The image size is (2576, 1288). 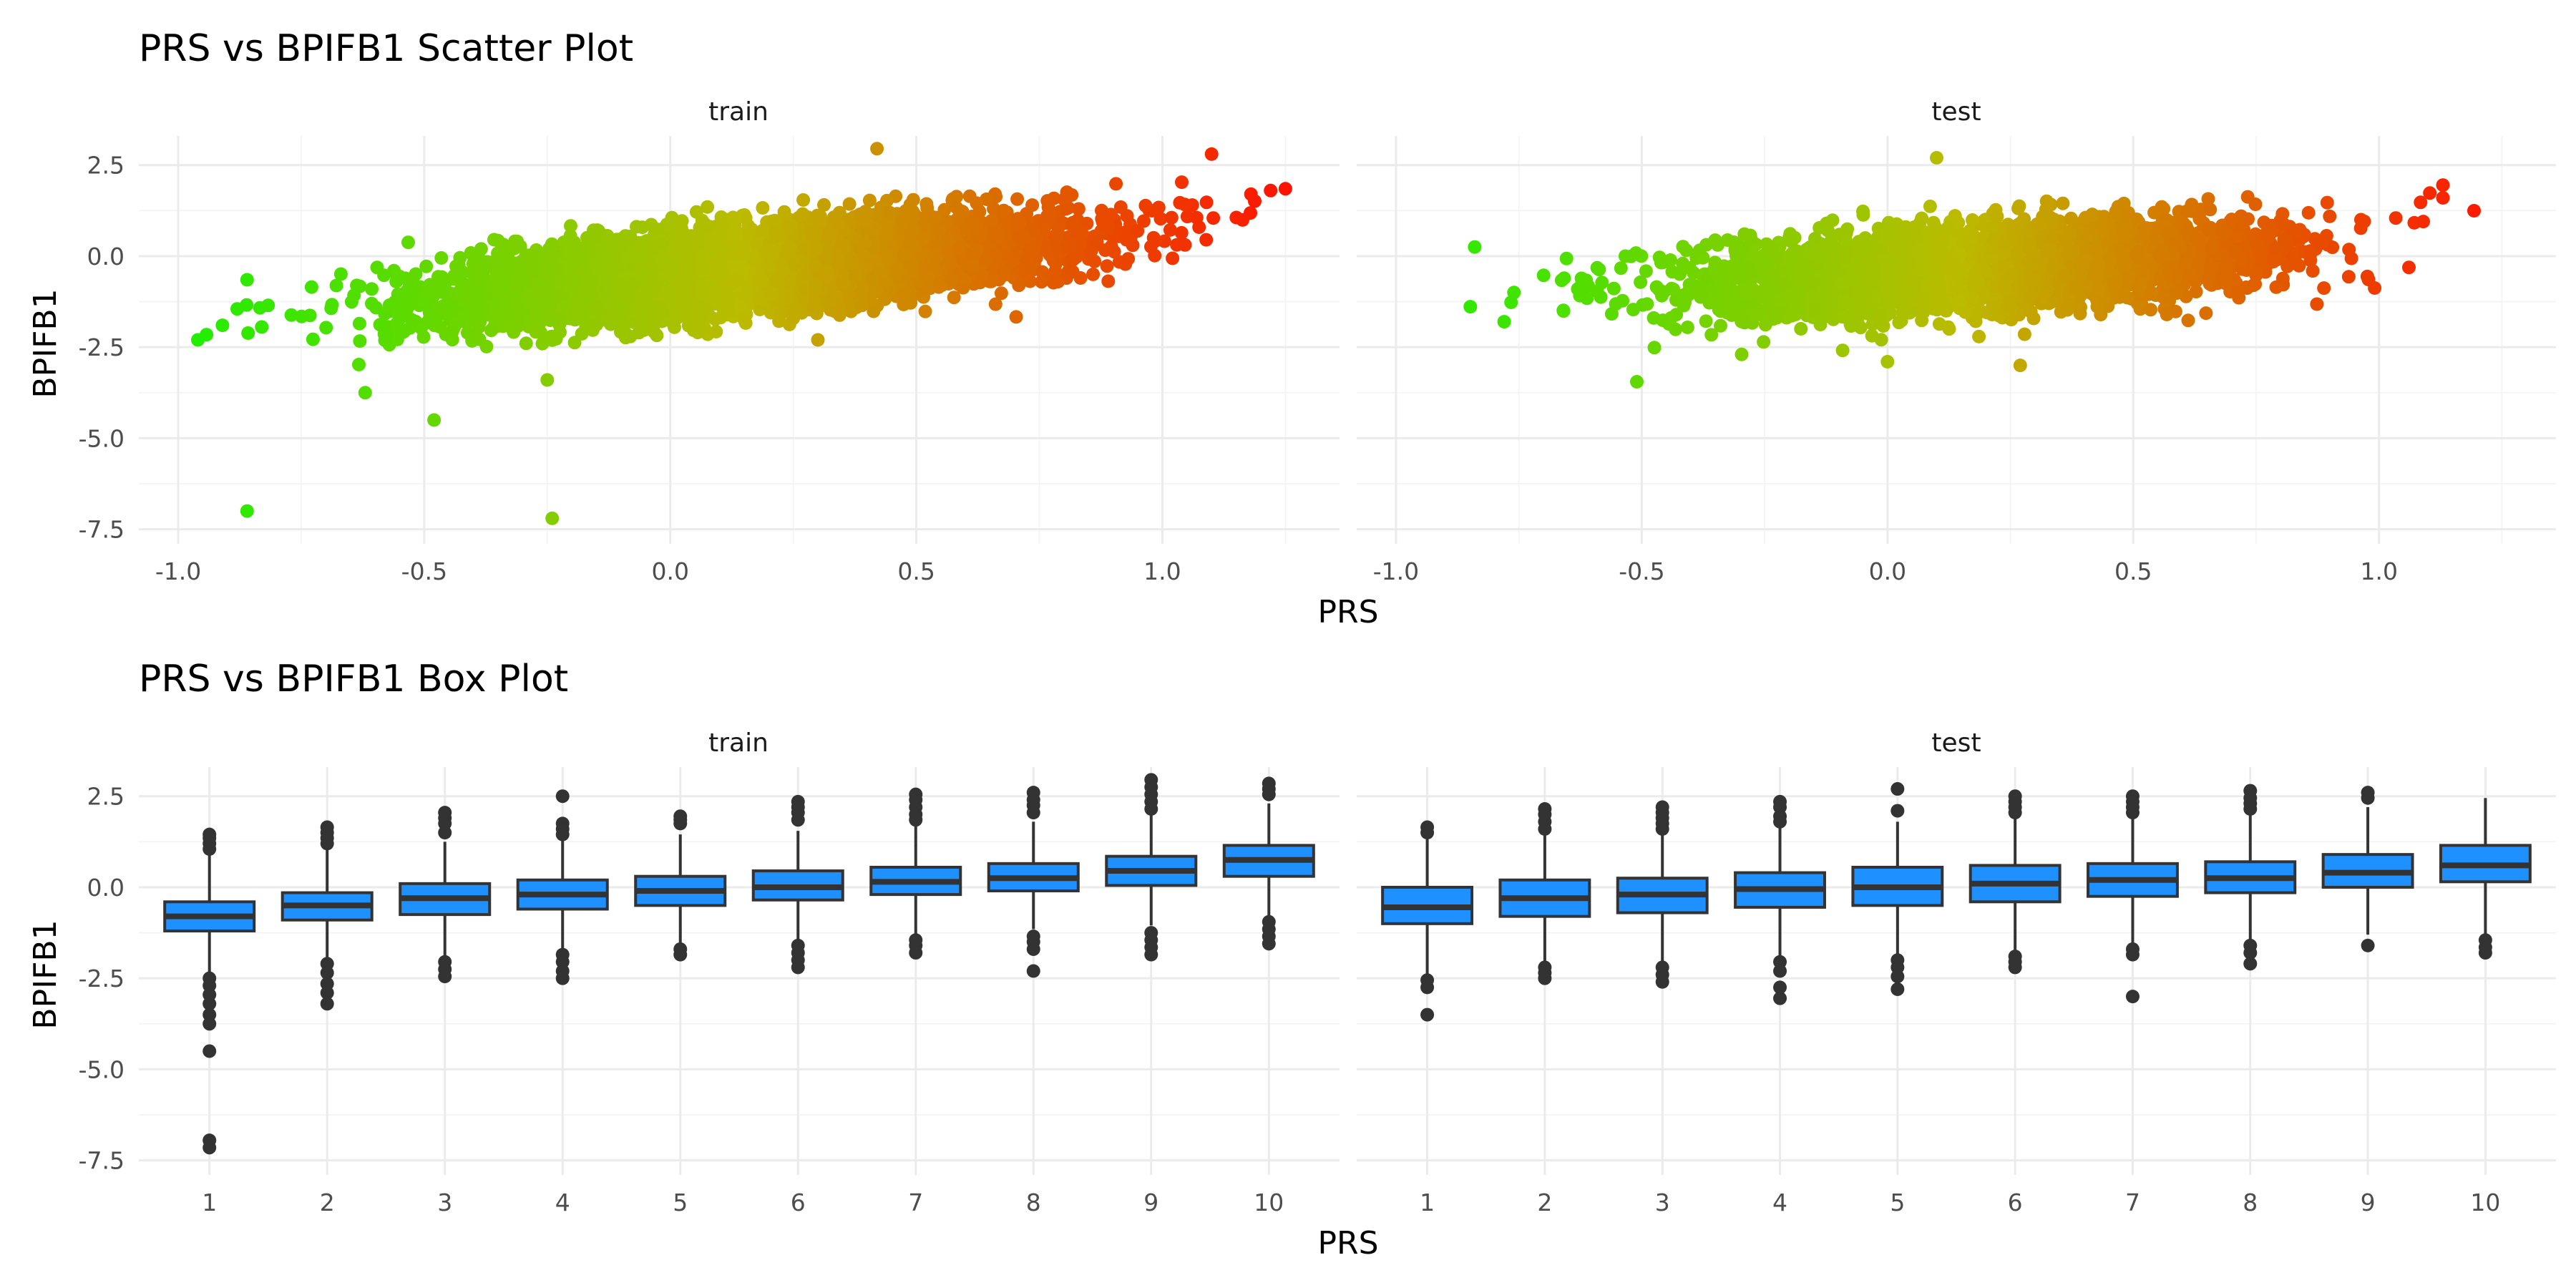 I want to click on box-plot-title: PRS vs BPIFB1 Box Plot, so click(x=353, y=679).